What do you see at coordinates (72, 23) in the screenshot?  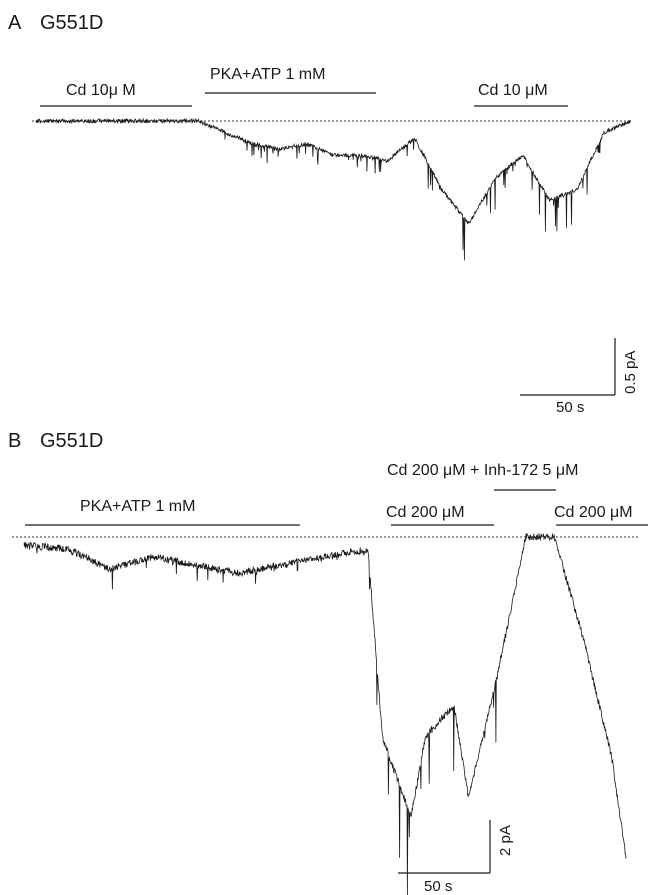 I see `panel-a-title: G551D` at bounding box center [72, 23].